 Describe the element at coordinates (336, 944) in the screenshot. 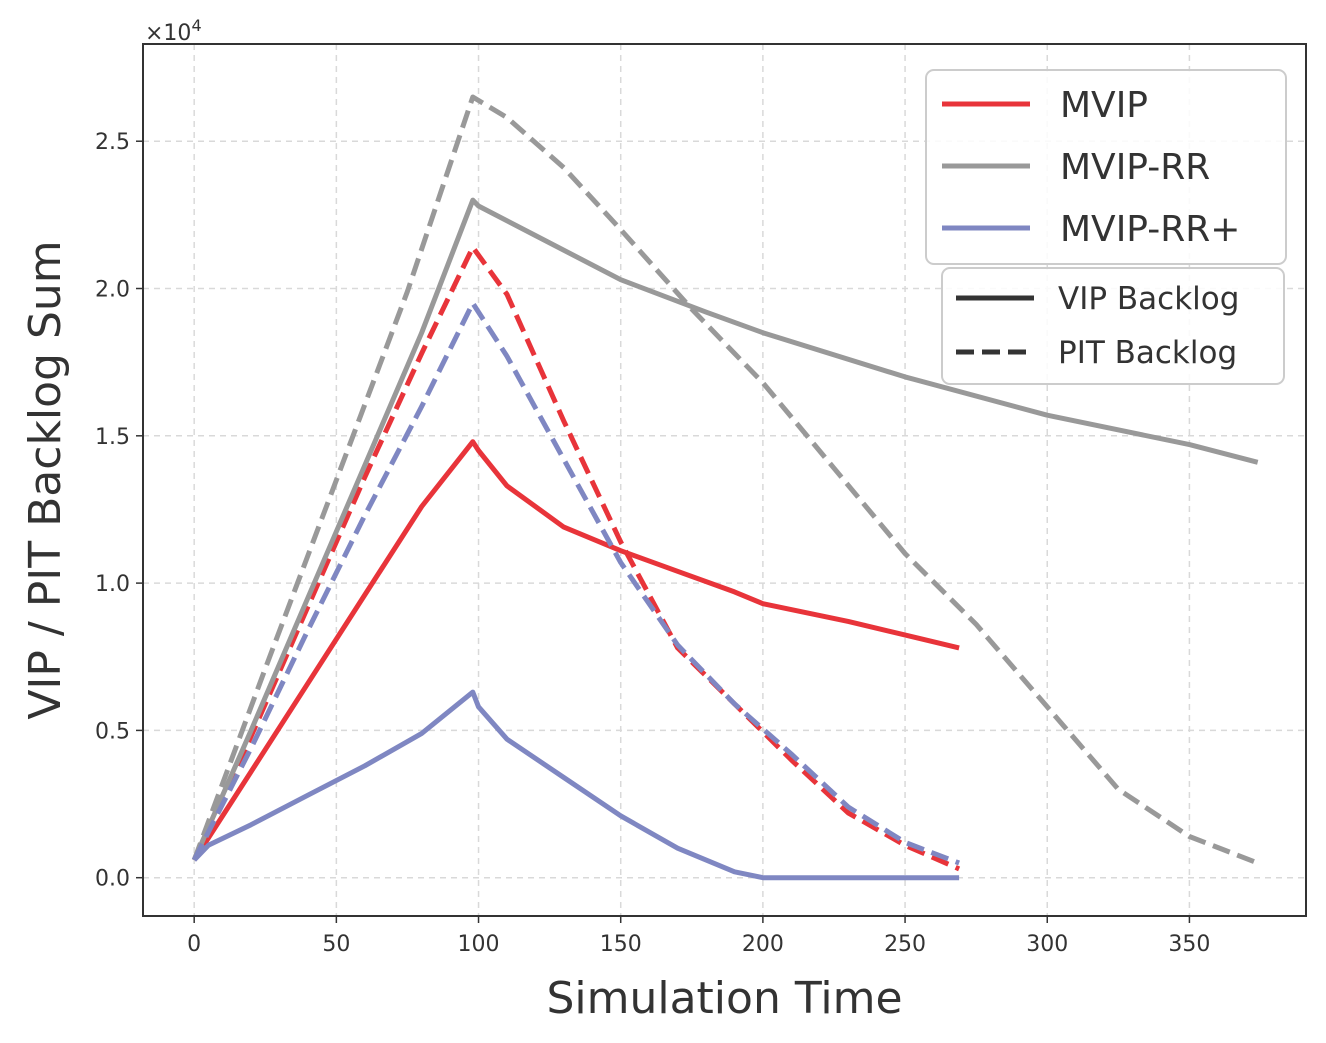

I see `x-tick-label: 50` at that location.